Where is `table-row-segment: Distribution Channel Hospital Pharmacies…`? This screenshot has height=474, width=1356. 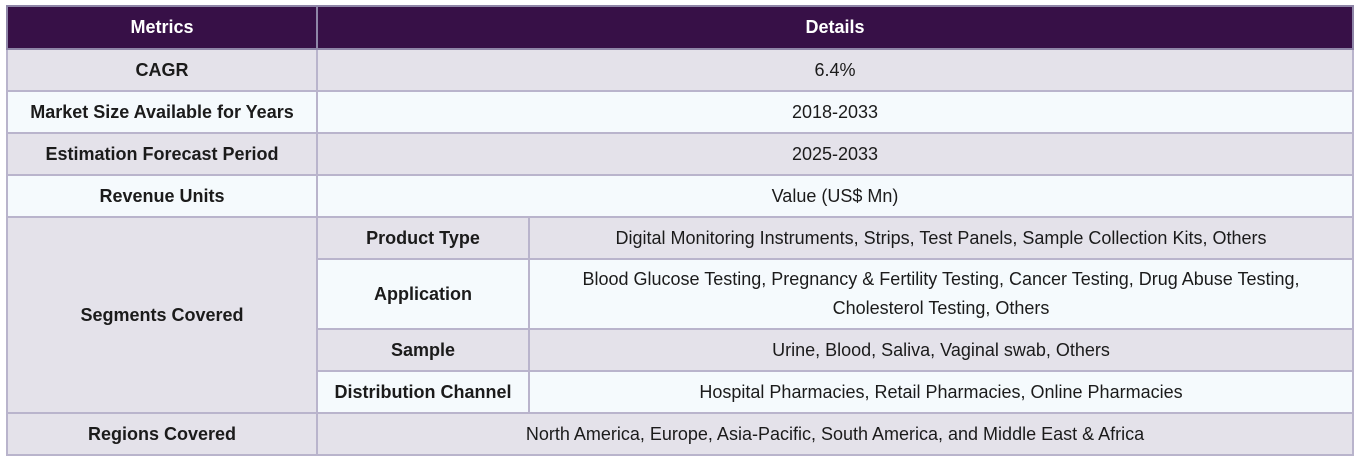 table-row-segment: Distribution Channel Hospital Pharmacies… is located at coordinates (680, 392).